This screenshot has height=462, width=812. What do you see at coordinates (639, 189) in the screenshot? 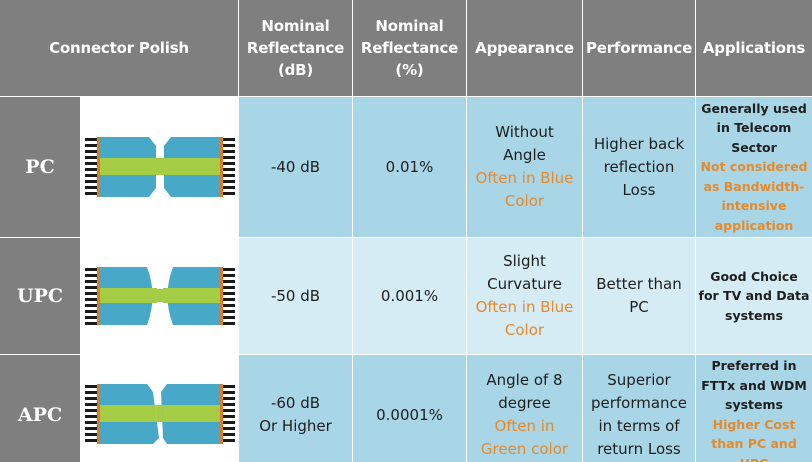
I see `performance-line: Loss` at bounding box center [639, 189].